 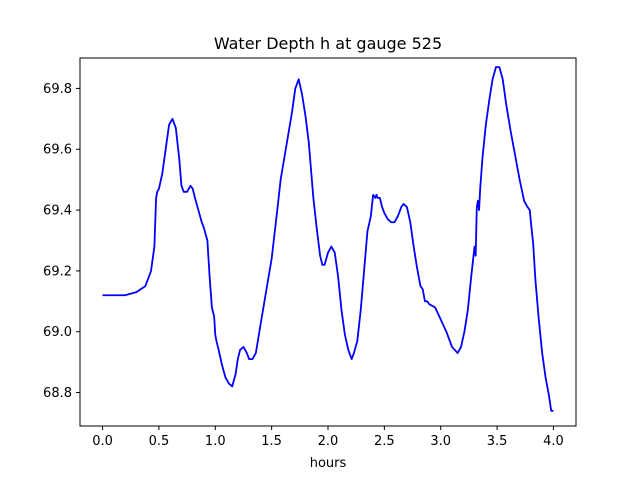 I want to click on x-tick-label: 3.0, so click(x=440, y=441).